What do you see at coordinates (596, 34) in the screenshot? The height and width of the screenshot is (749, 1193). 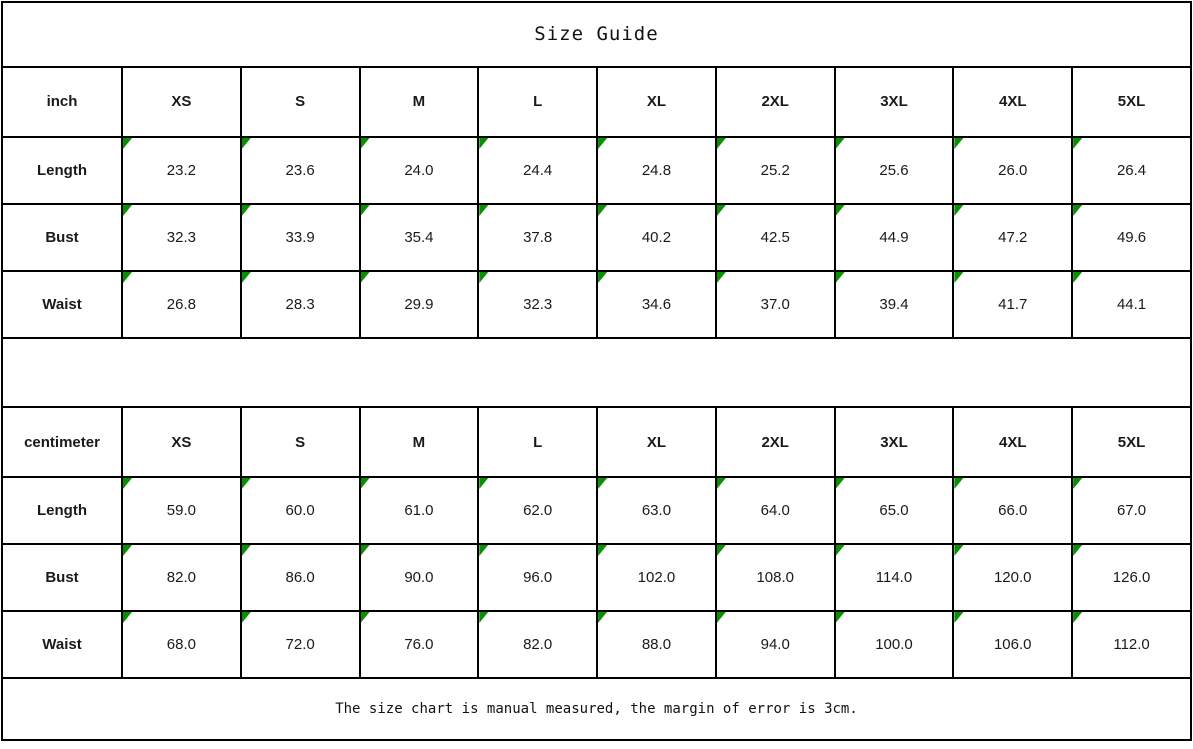 I see `title-row: Size Guide` at bounding box center [596, 34].